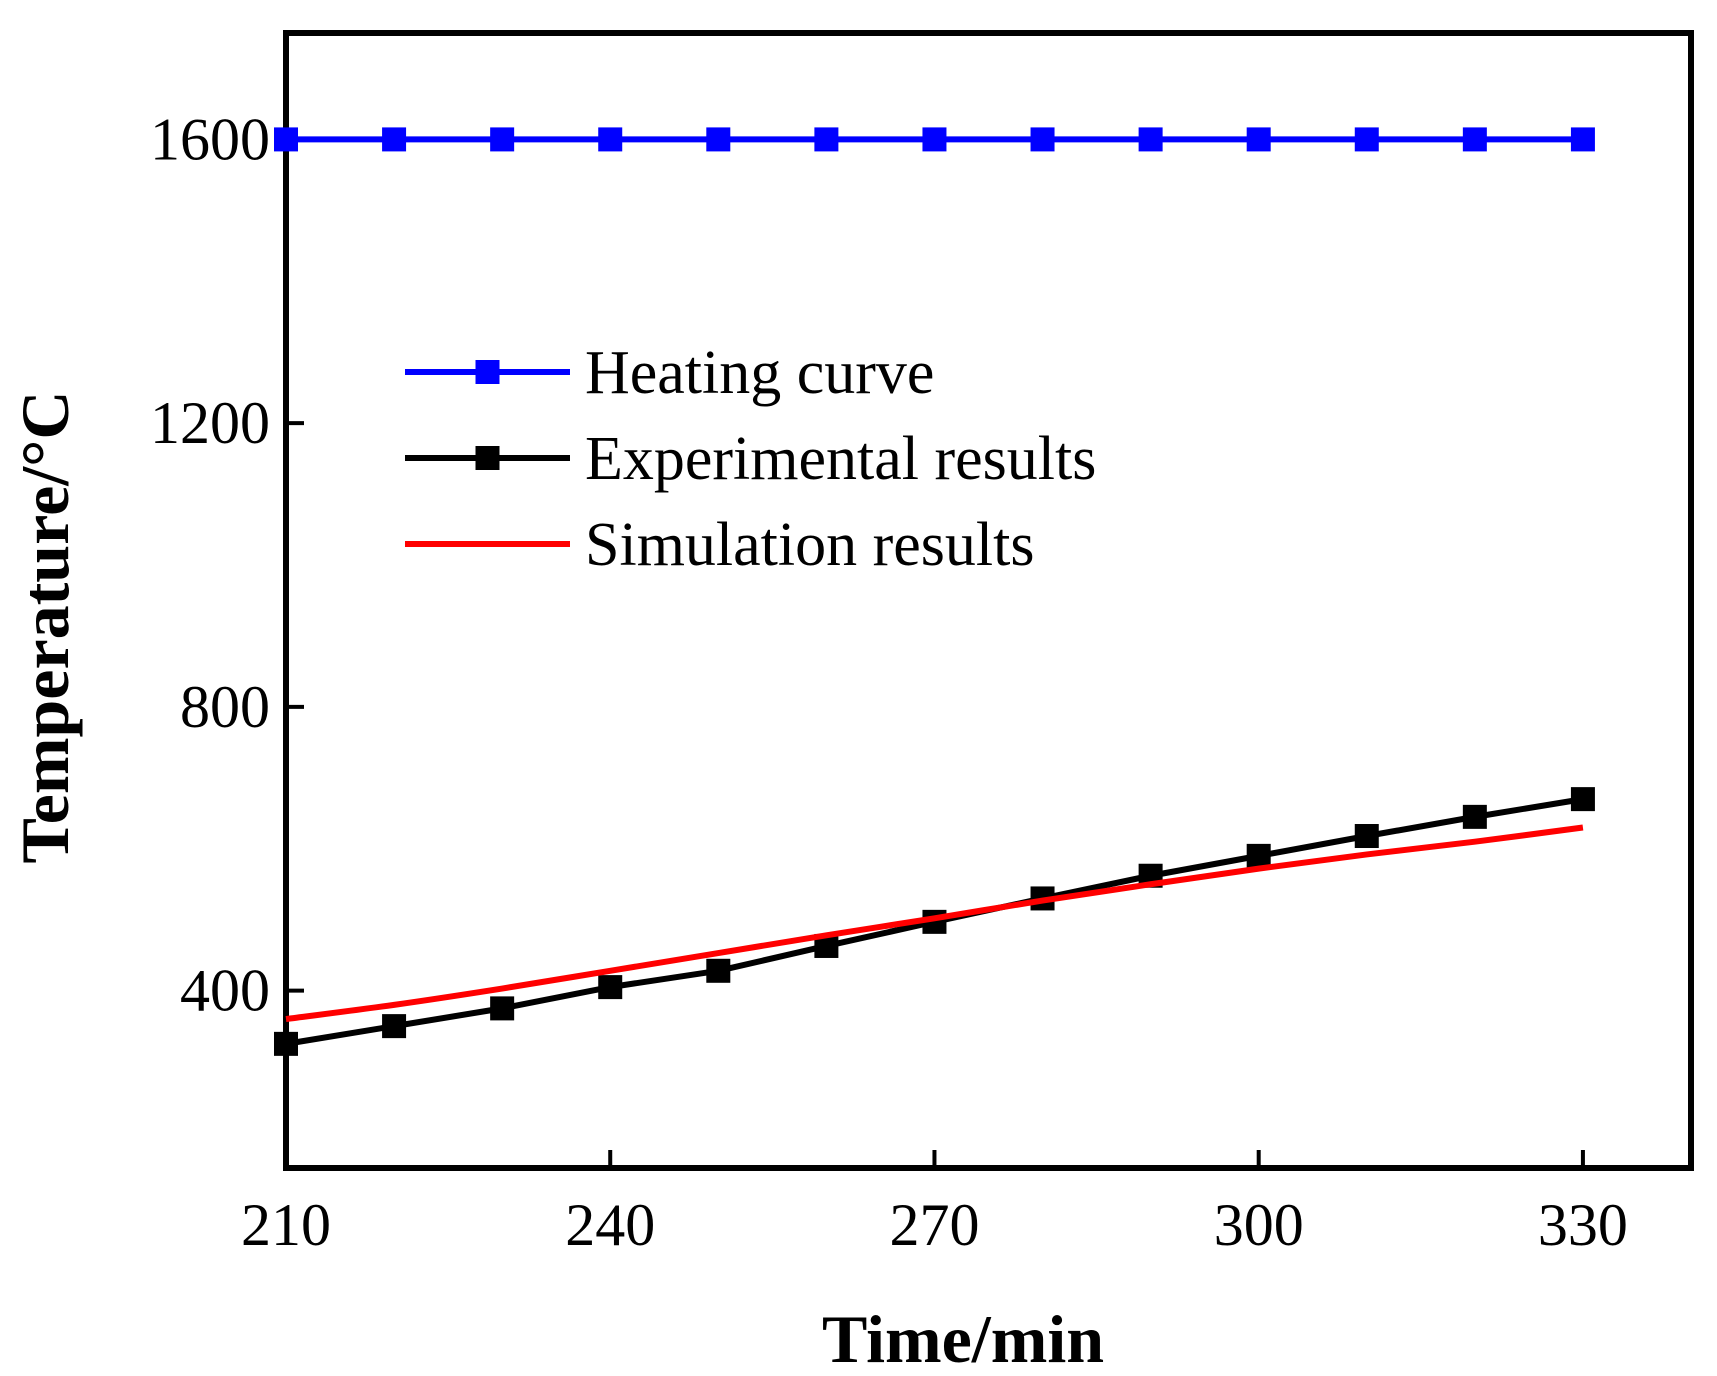 The height and width of the screenshot is (1376, 1717). I want to click on series-simulation-results, so click(934, 923).